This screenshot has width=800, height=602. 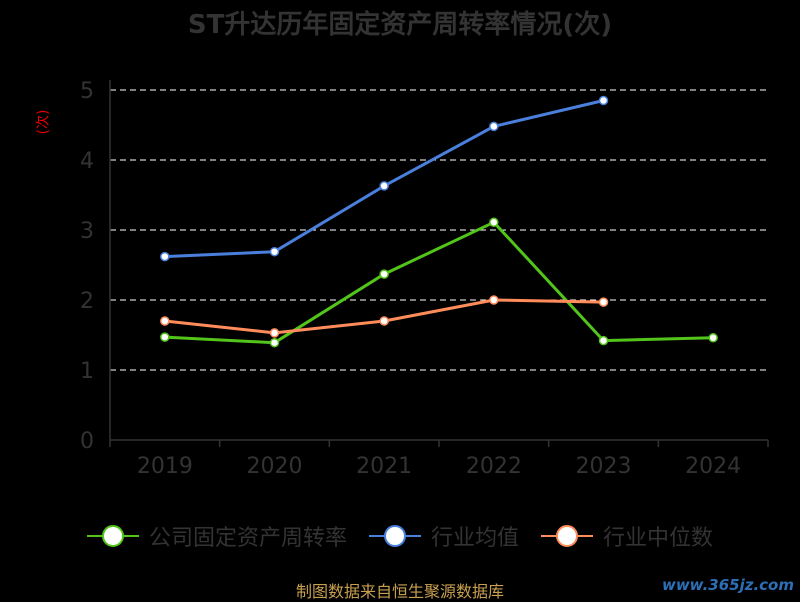 What do you see at coordinates (384, 274) in the screenshot?
I see `data-point-s0-2021` at bounding box center [384, 274].